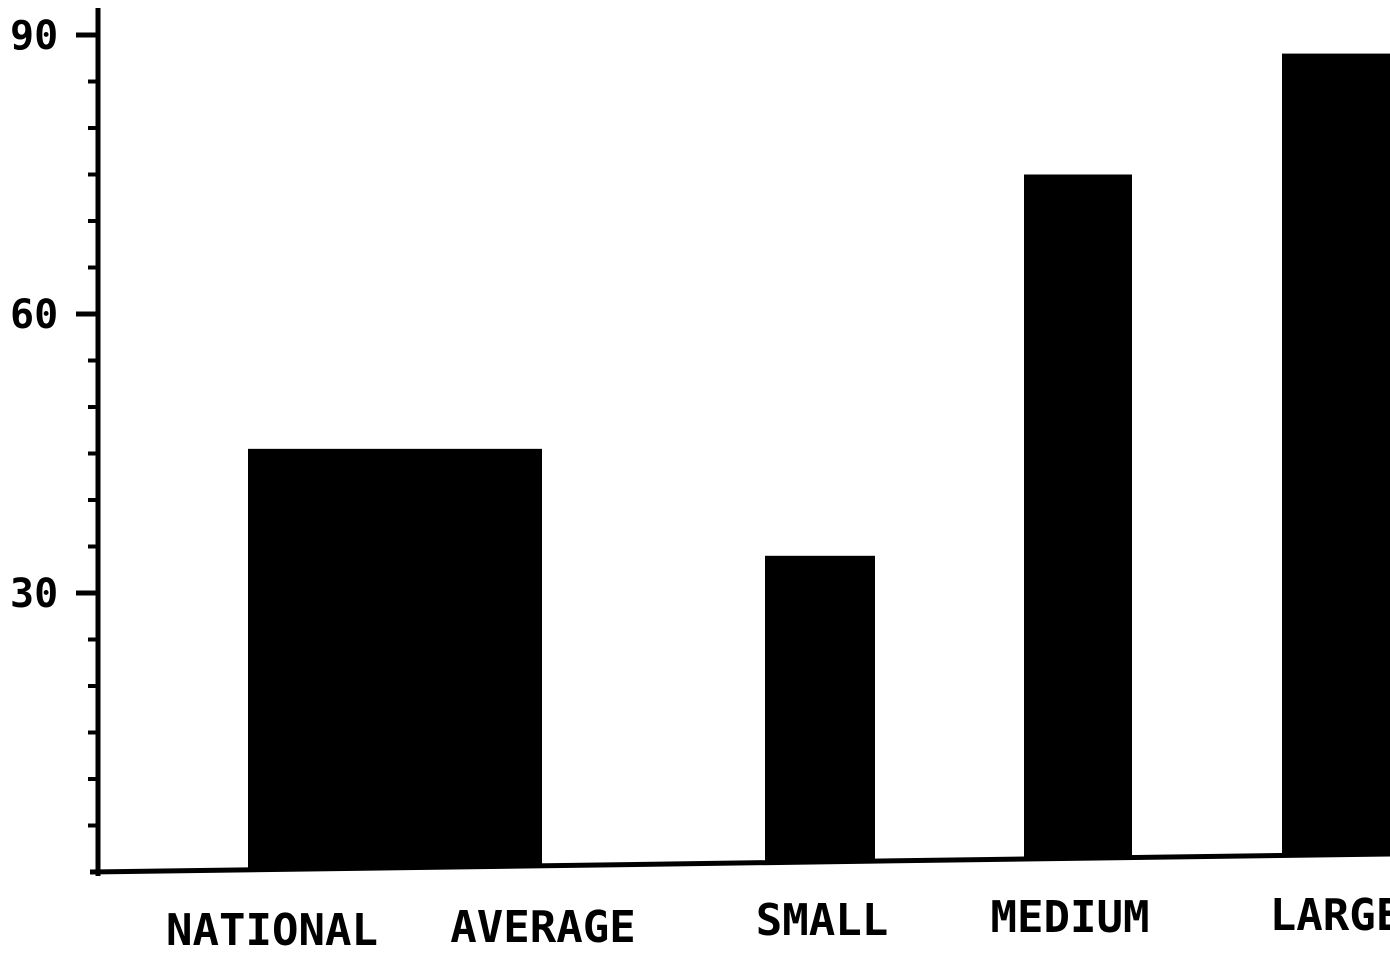 This screenshot has height=955, width=1390. I want to click on y-tick-label: 30, so click(34, 594).